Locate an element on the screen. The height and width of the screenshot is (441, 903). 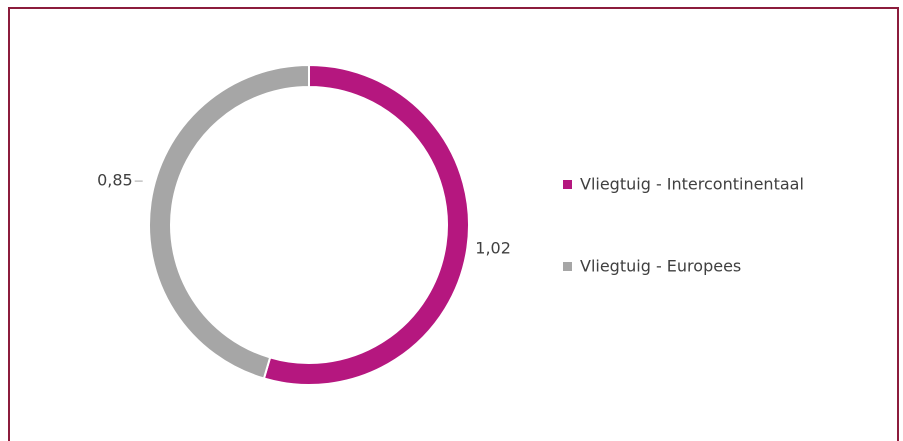
data-label: 1,02 is located at coordinates (493, 247).